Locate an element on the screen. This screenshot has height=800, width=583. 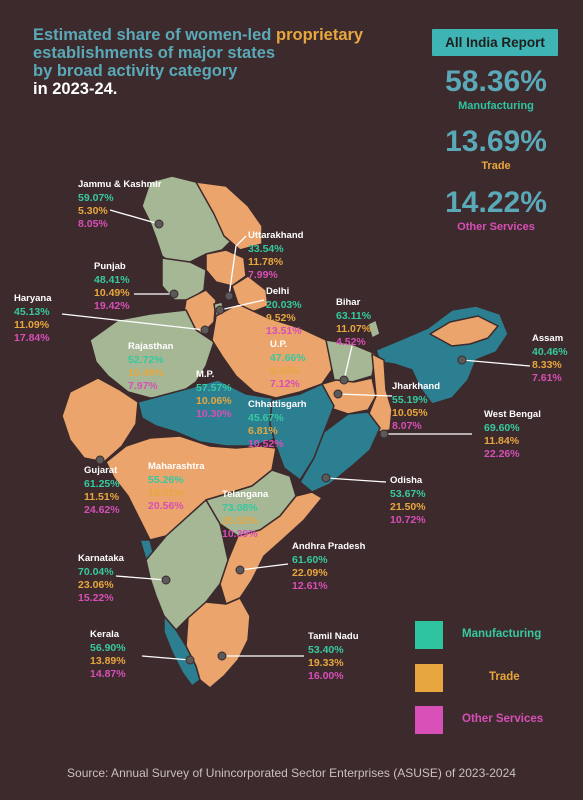
state-name: Chhattisgarh is located at coordinates (277, 404).